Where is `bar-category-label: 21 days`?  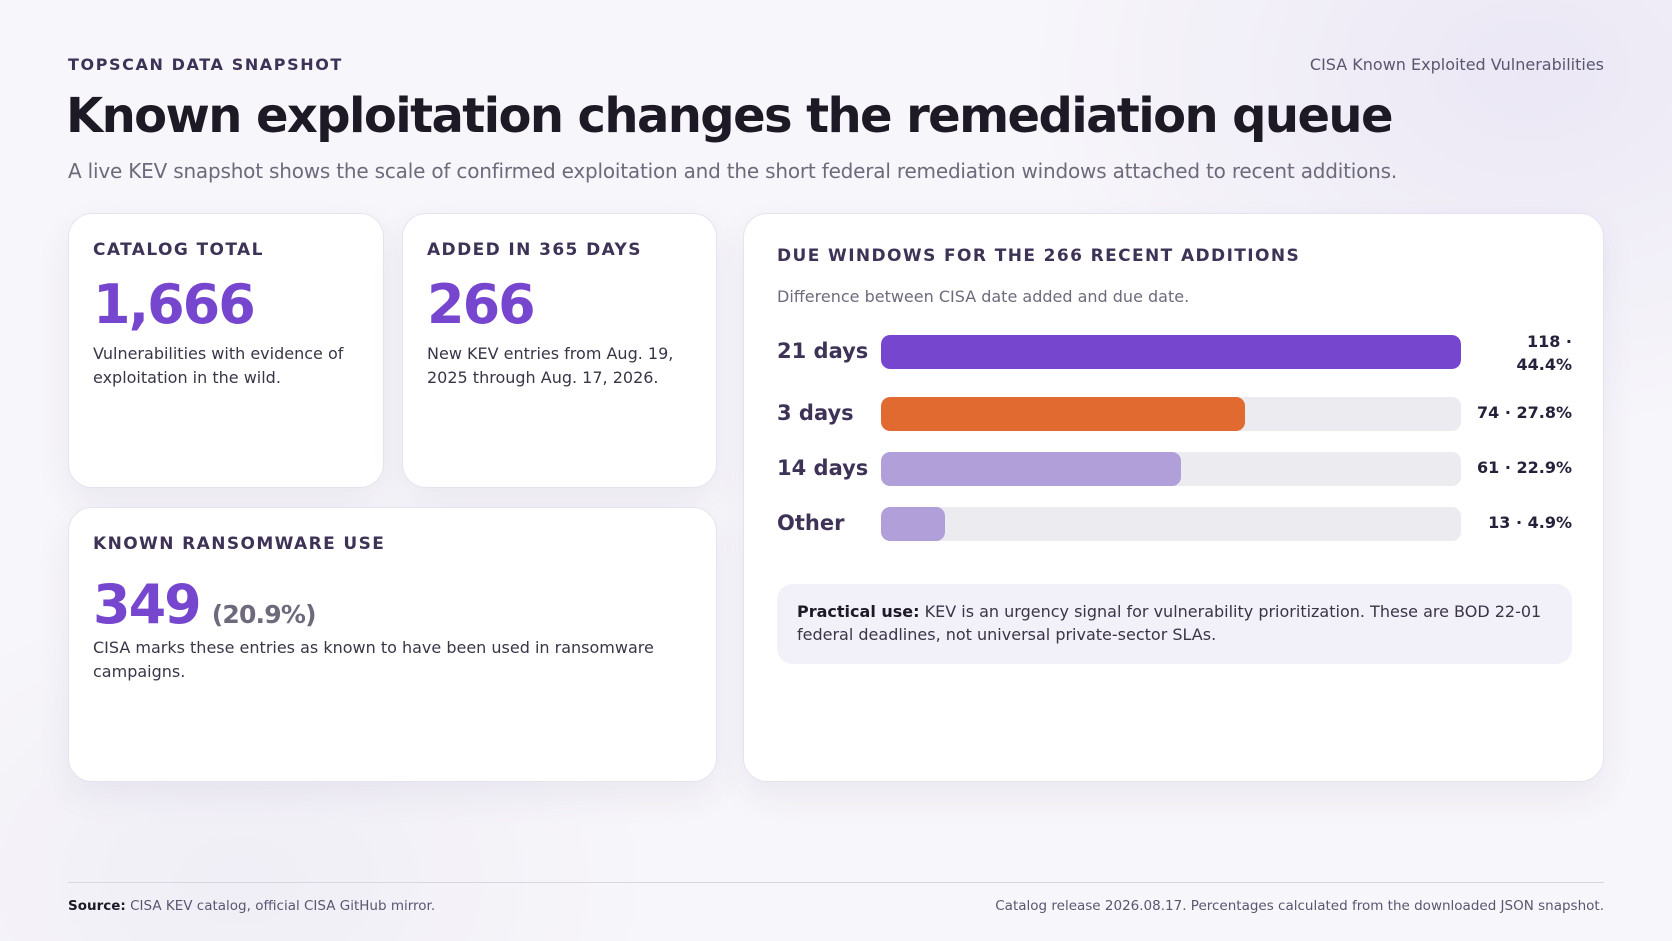 bar-category-label: 21 days is located at coordinates (823, 351).